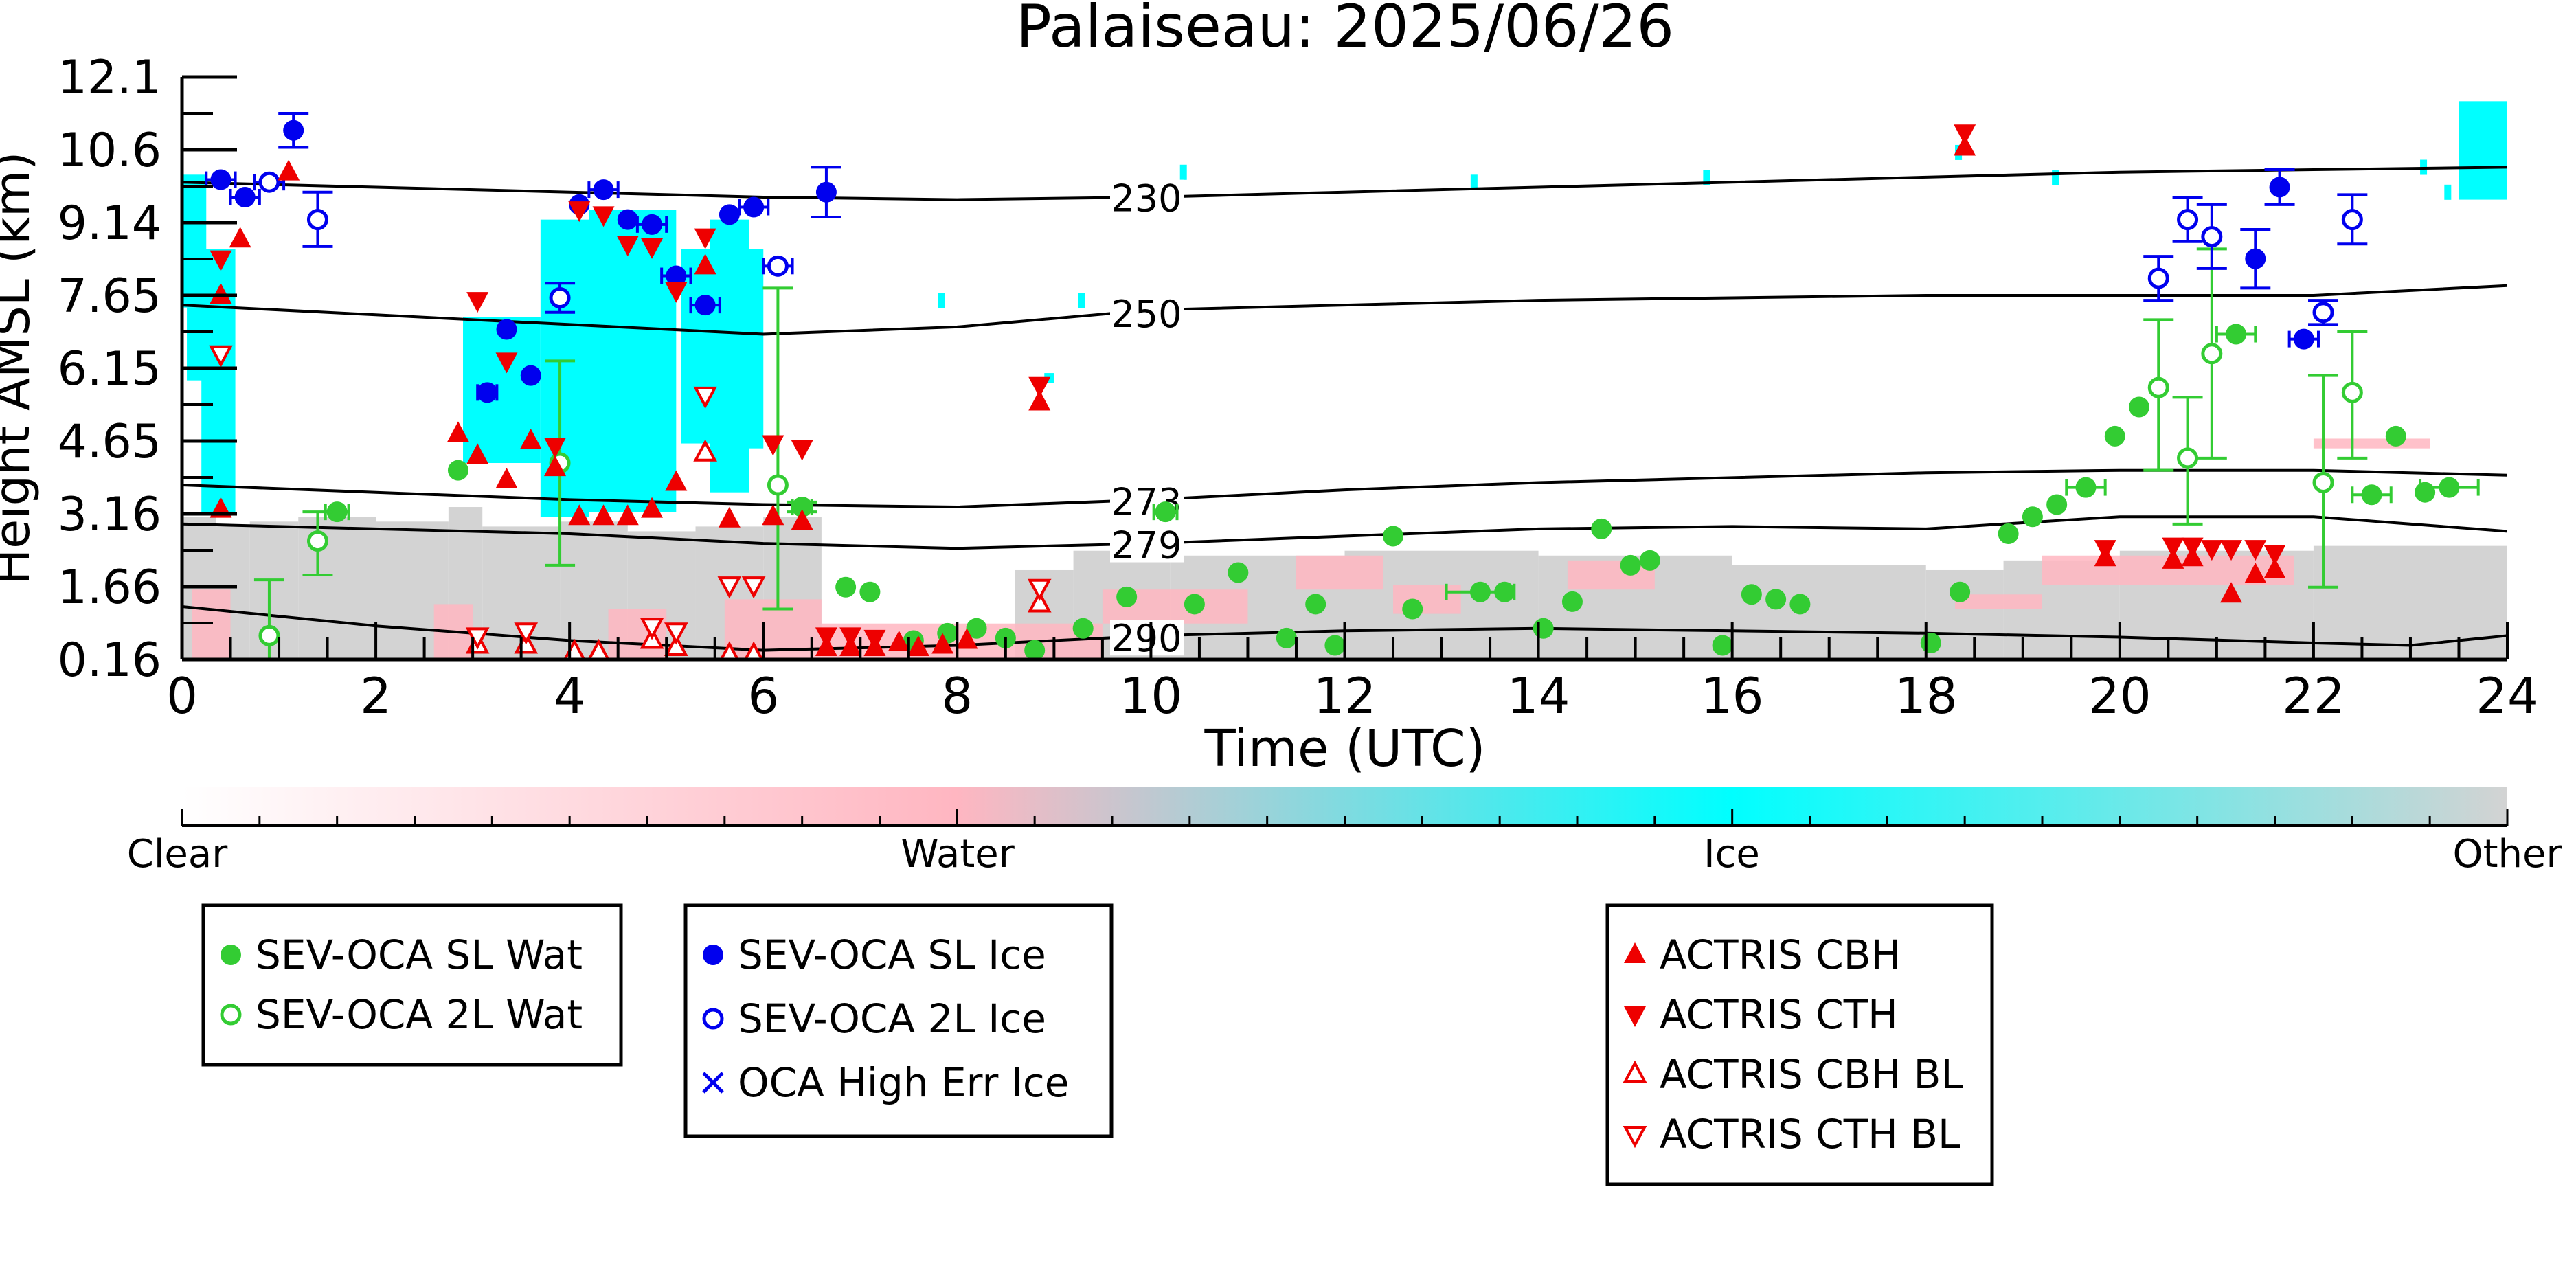 The width and height of the screenshot is (2576, 1288). Describe the element at coordinates (1151, 696) in the screenshot. I see `x-tick-label: 10` at that location.